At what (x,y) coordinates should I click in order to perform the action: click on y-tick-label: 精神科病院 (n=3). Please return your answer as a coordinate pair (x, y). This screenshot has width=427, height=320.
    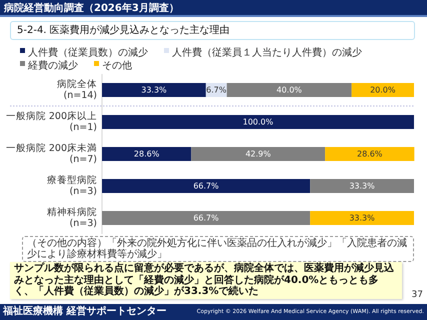
    Looking at the image, I should click on (72, 218).